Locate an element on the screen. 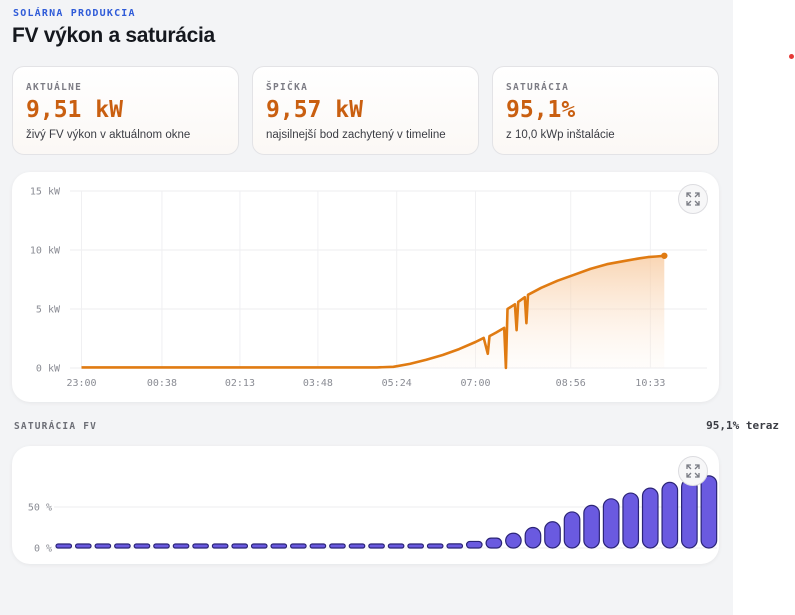  page-title: FV výkon a saturácia is located at coordinates (113, 35).